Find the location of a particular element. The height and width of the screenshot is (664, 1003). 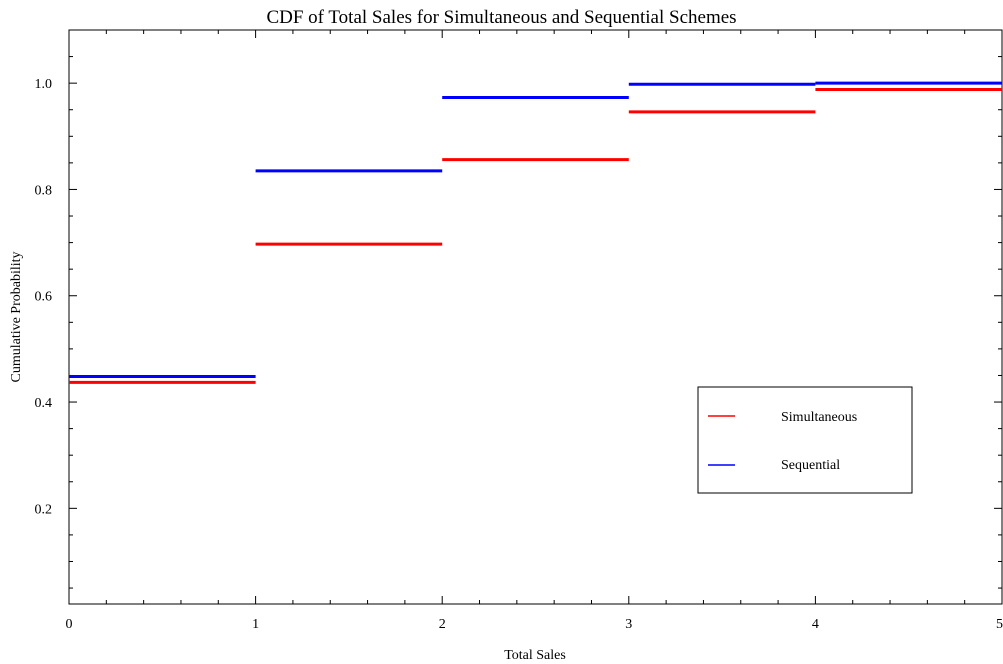

y-tick-label: 0.8 is located at coordinates (44, 190).